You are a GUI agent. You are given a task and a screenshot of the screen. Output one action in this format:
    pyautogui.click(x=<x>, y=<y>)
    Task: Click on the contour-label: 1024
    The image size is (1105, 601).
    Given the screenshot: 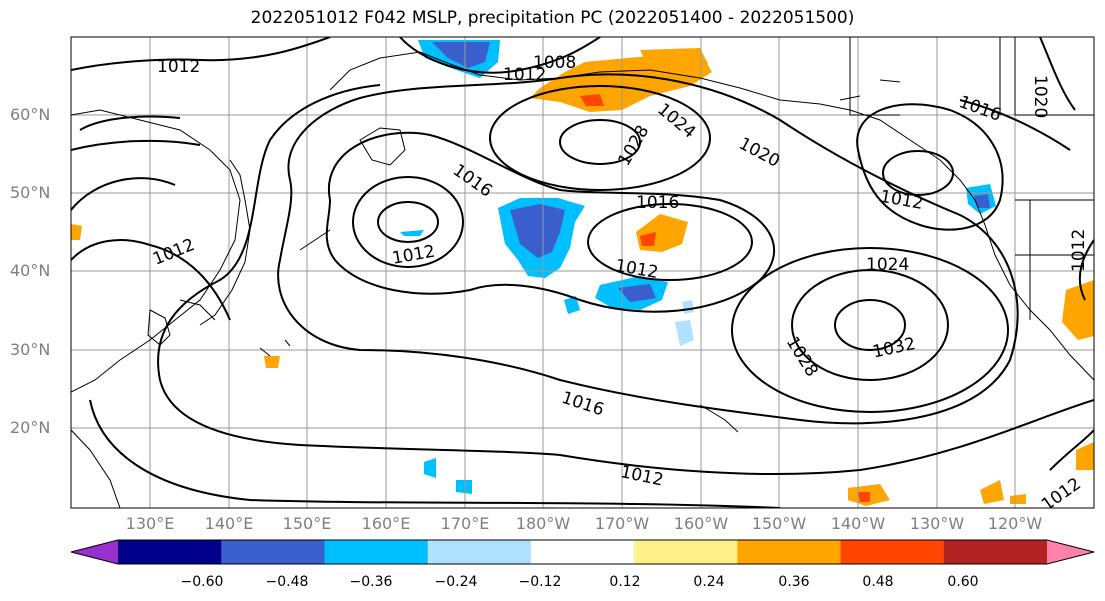 What is the action you would take?
    pyautogui.click(x=887, y=265)
    